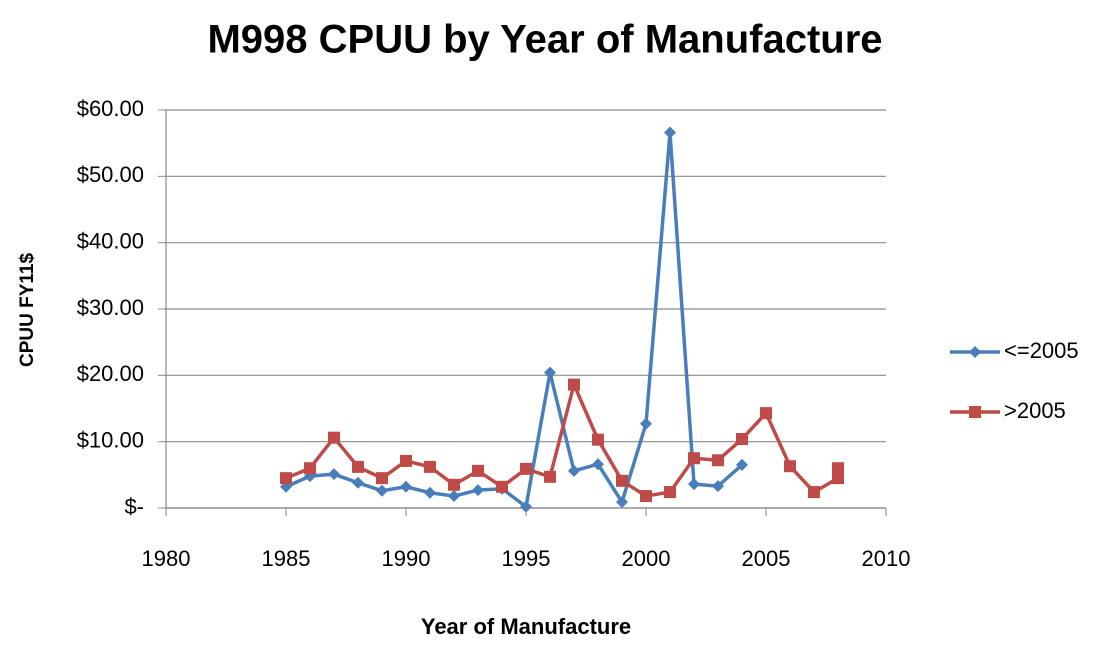  I want to click on y-tick-label: $30.00, so click(110, 307).